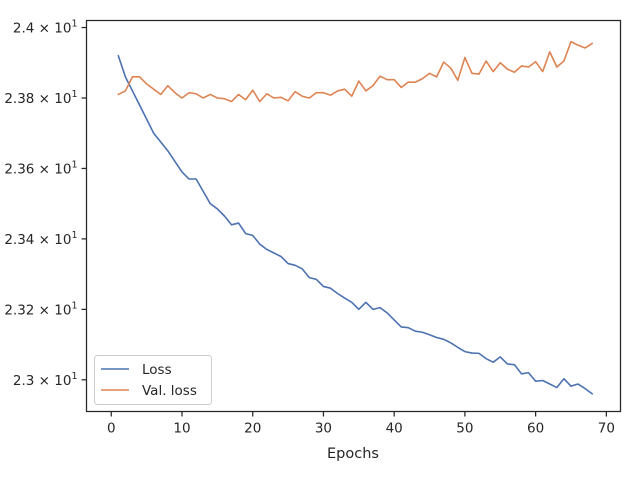 This screenshot has height=480, width=640. Describe the element at coordinates (169, 391) in the screenshot. I see `legend-label-val-loss: Val. loss` at that location.